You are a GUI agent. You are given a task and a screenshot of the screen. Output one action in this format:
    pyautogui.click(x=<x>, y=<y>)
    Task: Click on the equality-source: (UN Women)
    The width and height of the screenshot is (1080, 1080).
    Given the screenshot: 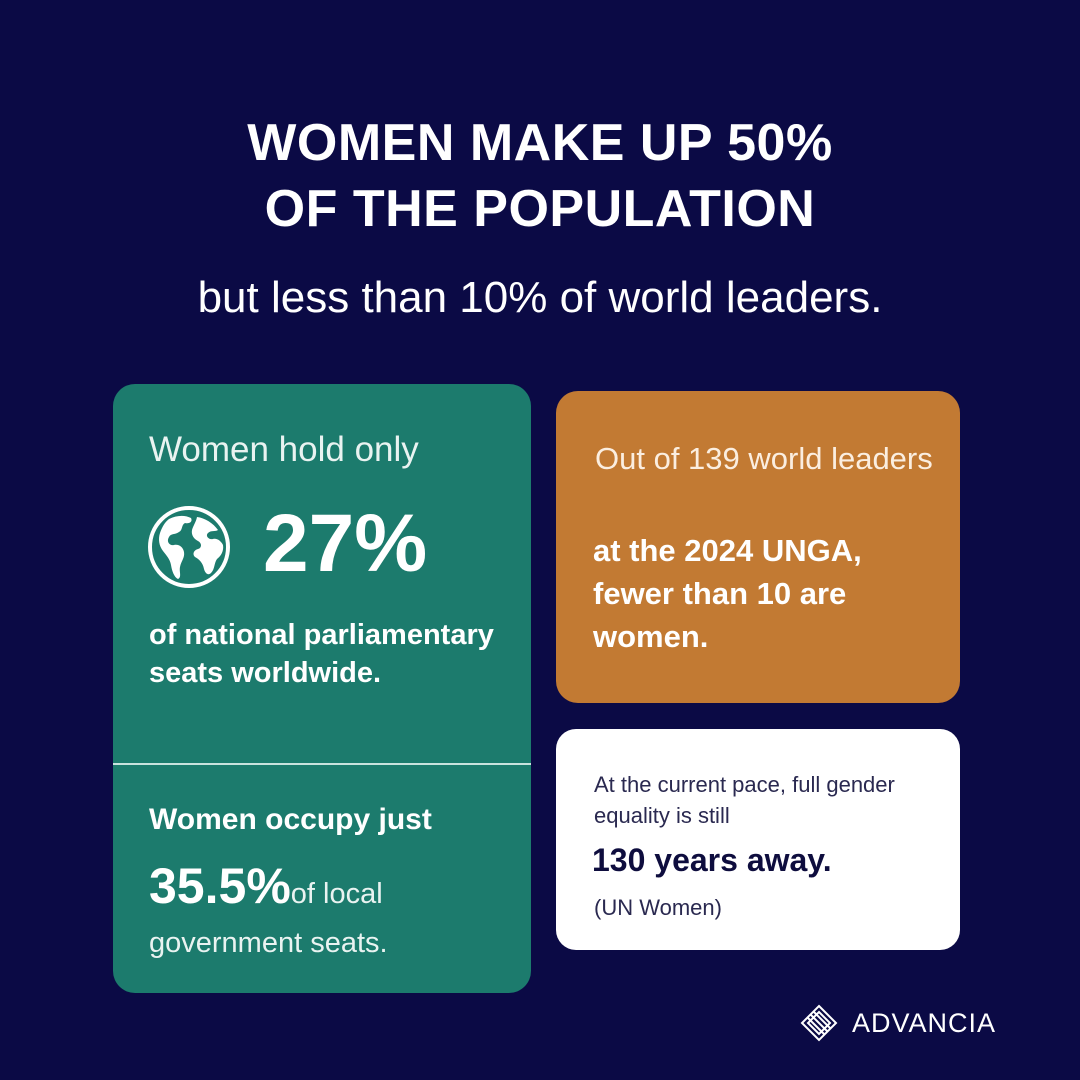 What is the action you would take?
    pyautogui.click(x=658, y=907)
    